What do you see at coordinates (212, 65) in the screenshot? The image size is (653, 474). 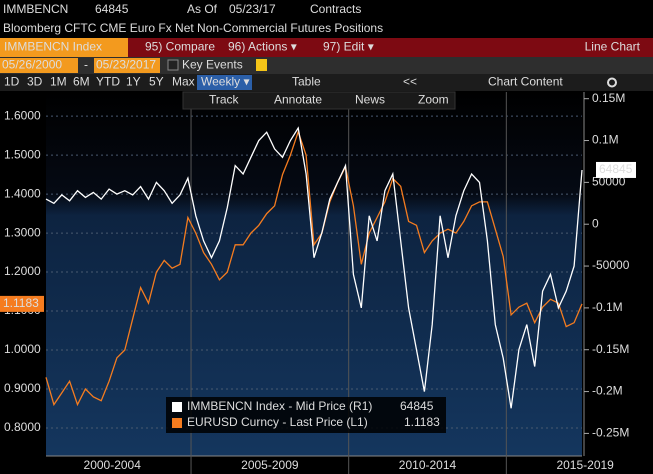 I see `key-events: Key Events` at bounding box center [212, 65].